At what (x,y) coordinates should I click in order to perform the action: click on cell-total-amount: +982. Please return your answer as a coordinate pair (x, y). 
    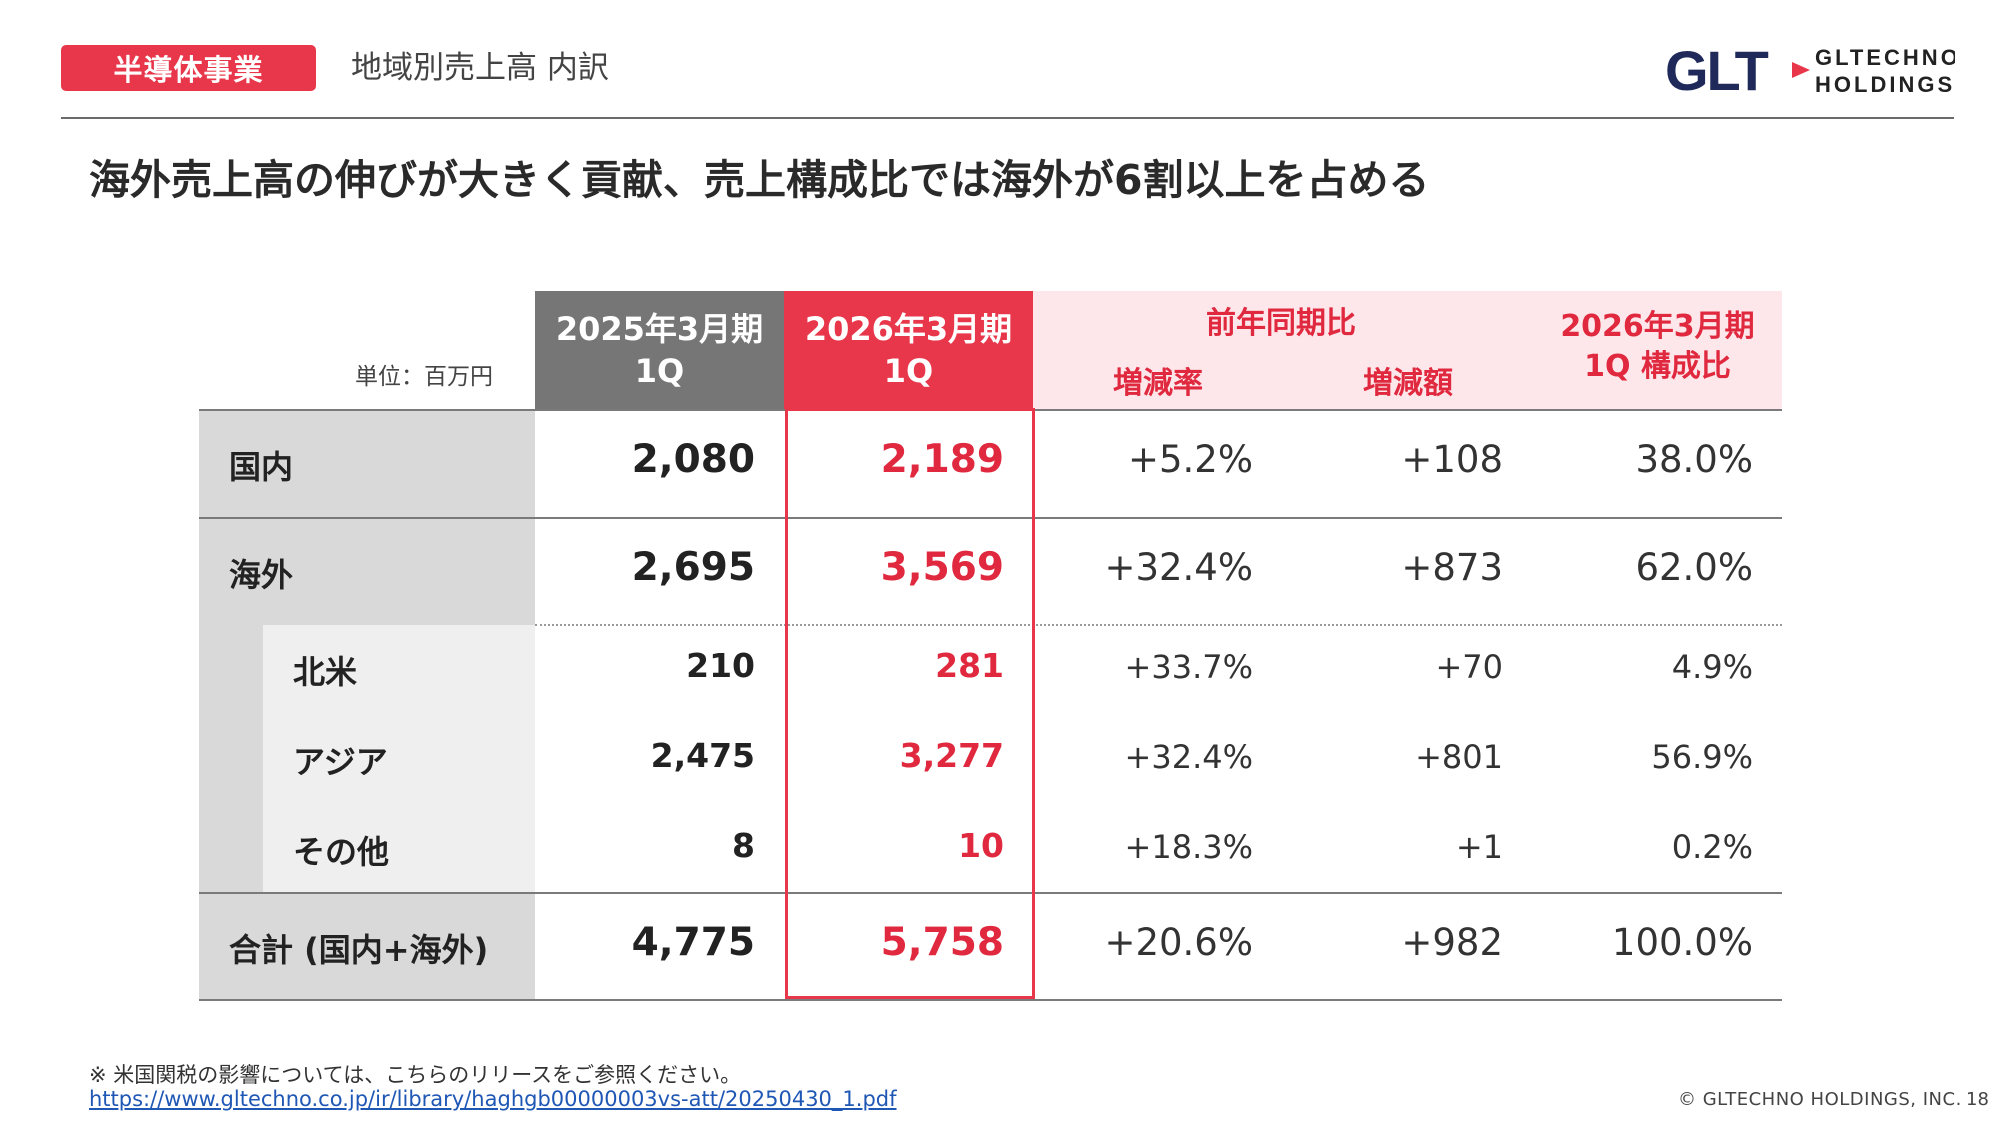
    Looking at the image, I should click on (1452, 942).